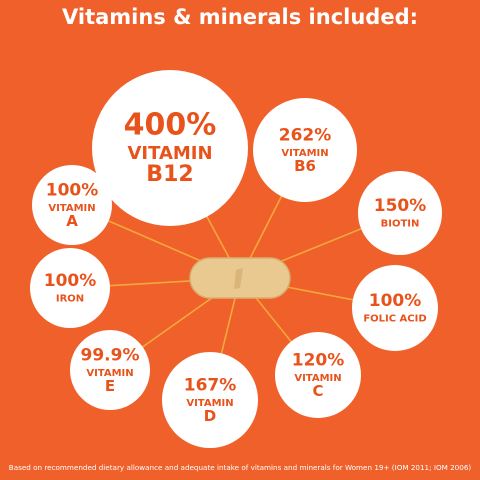  Describe the element at coordinates (169, 174) in the screenshot. I see `node-label: B12` at that location.